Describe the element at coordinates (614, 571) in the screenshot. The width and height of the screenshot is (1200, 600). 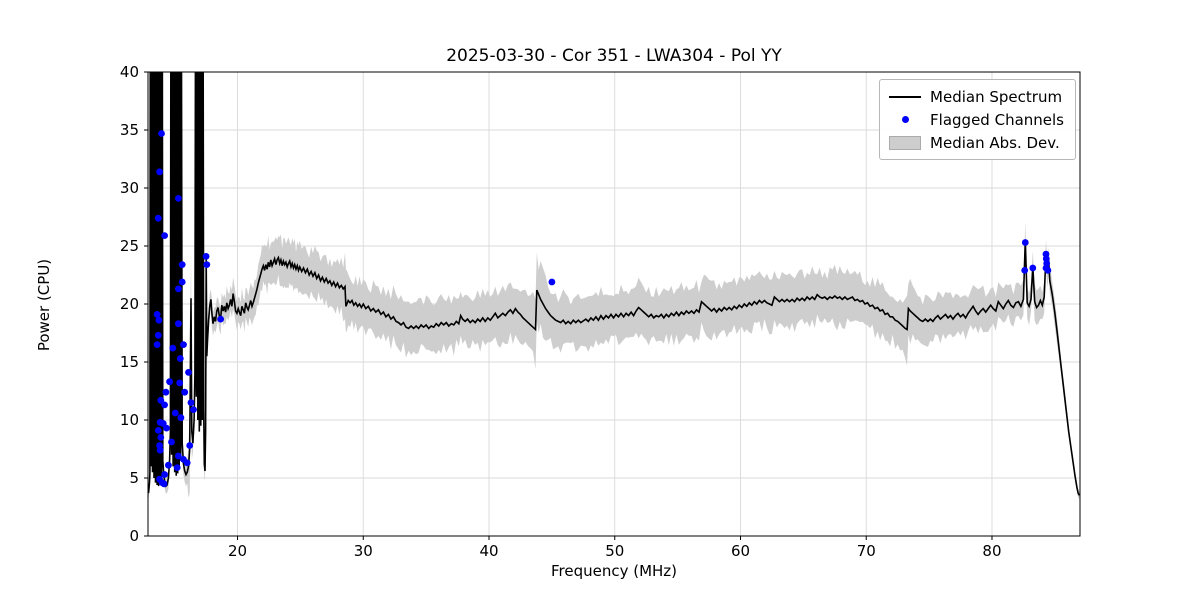
I see `x-axis-label: Frequency (MHz)` at that location.